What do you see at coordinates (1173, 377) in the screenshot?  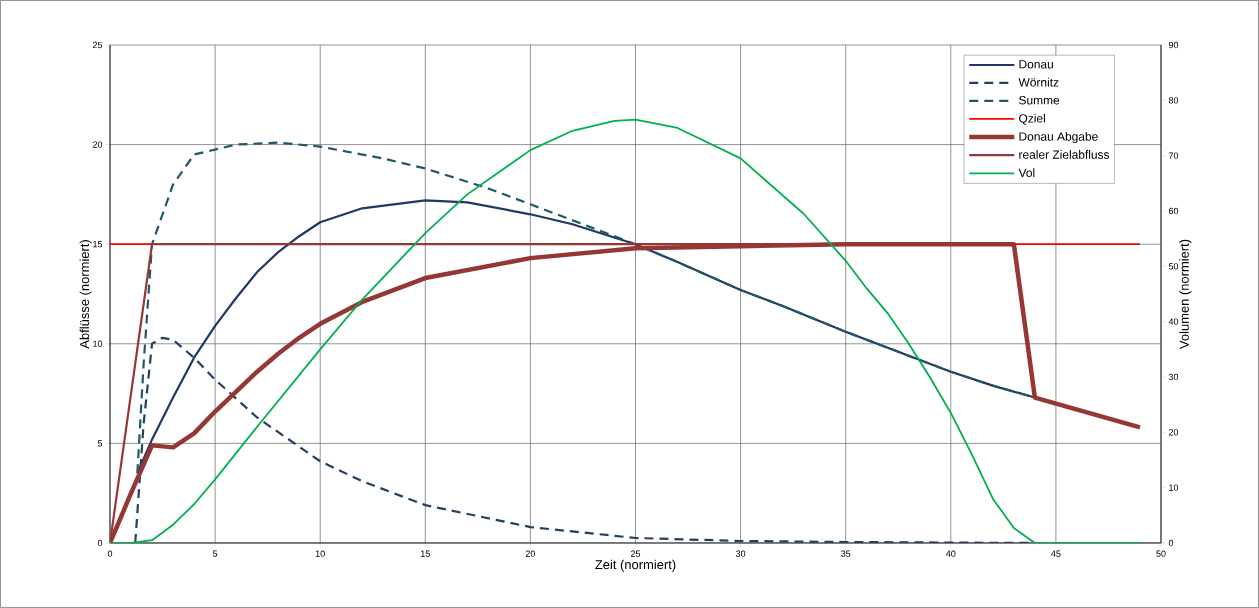 I see `y2-tick-label: 30` at bounding box center [1173, 377].